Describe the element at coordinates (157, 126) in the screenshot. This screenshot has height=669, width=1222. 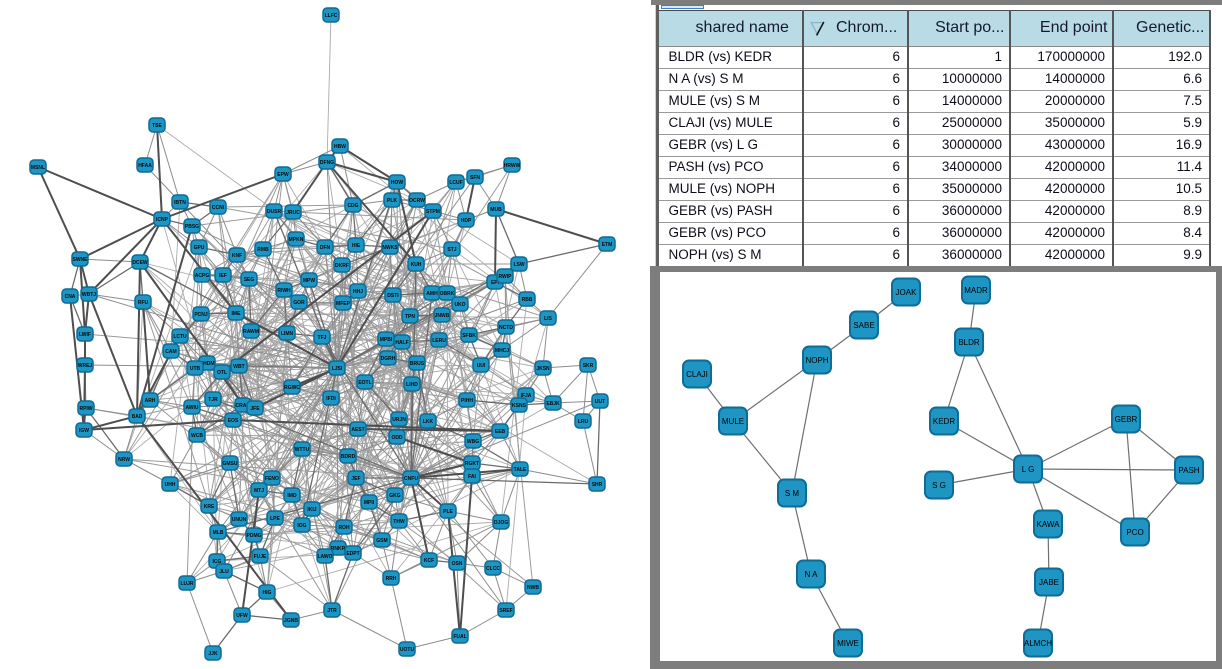
I see `svg-text: TSE` at that location.